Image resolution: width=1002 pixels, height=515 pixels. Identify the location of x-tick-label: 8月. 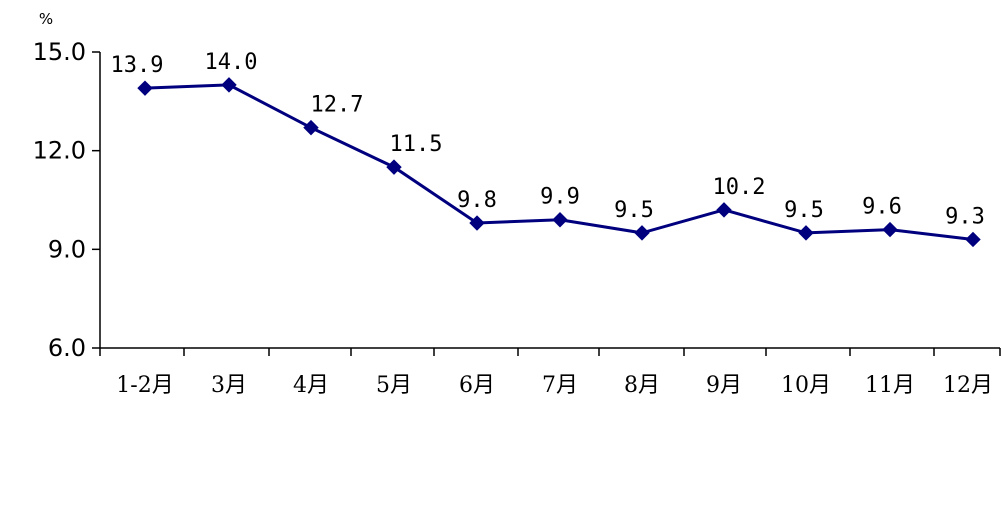
(642, 385).